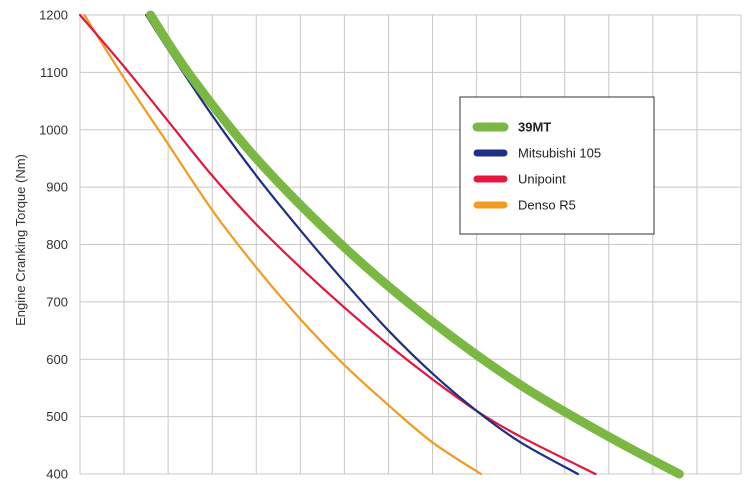 Image resolution: width=747 pixels, height=480 pixels. I want to click on legend-label: Mitsubishi 105, so click(559, 153).